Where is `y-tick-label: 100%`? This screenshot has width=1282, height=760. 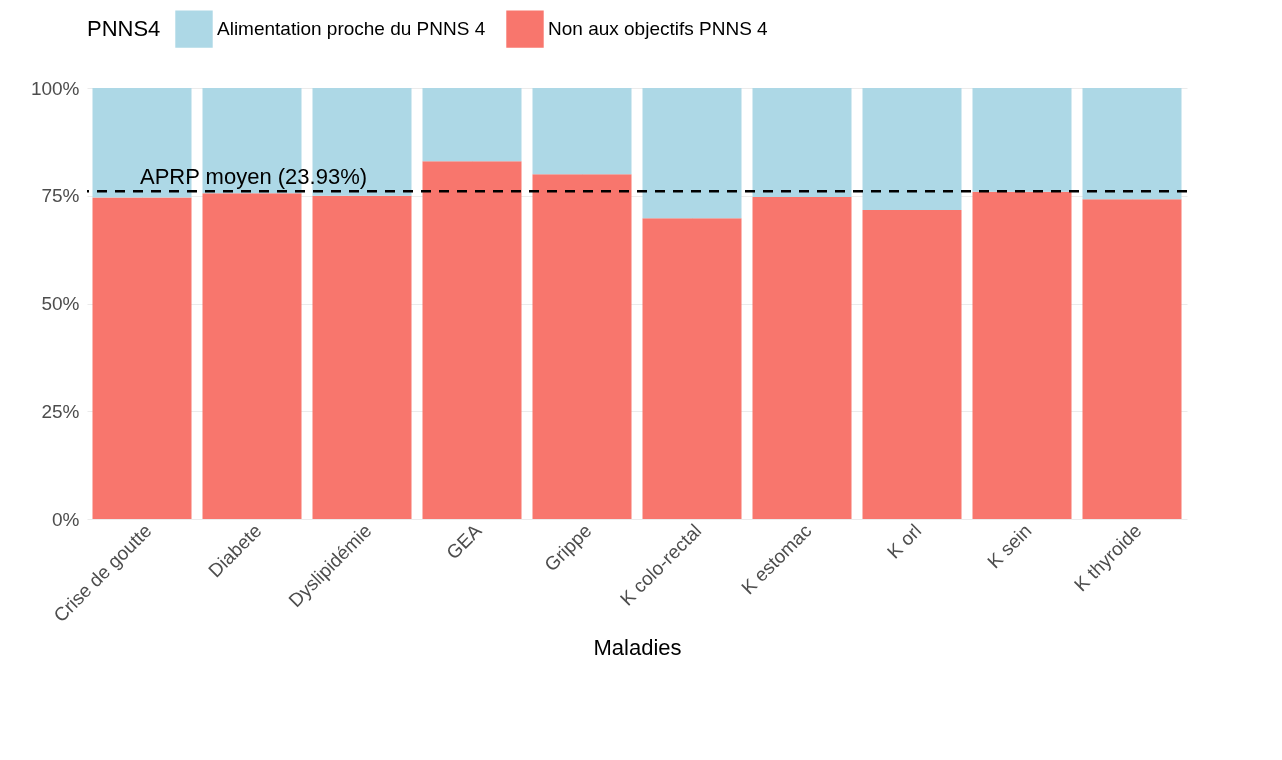 y-tick-label: 100% is located at coordinates (55, 88).